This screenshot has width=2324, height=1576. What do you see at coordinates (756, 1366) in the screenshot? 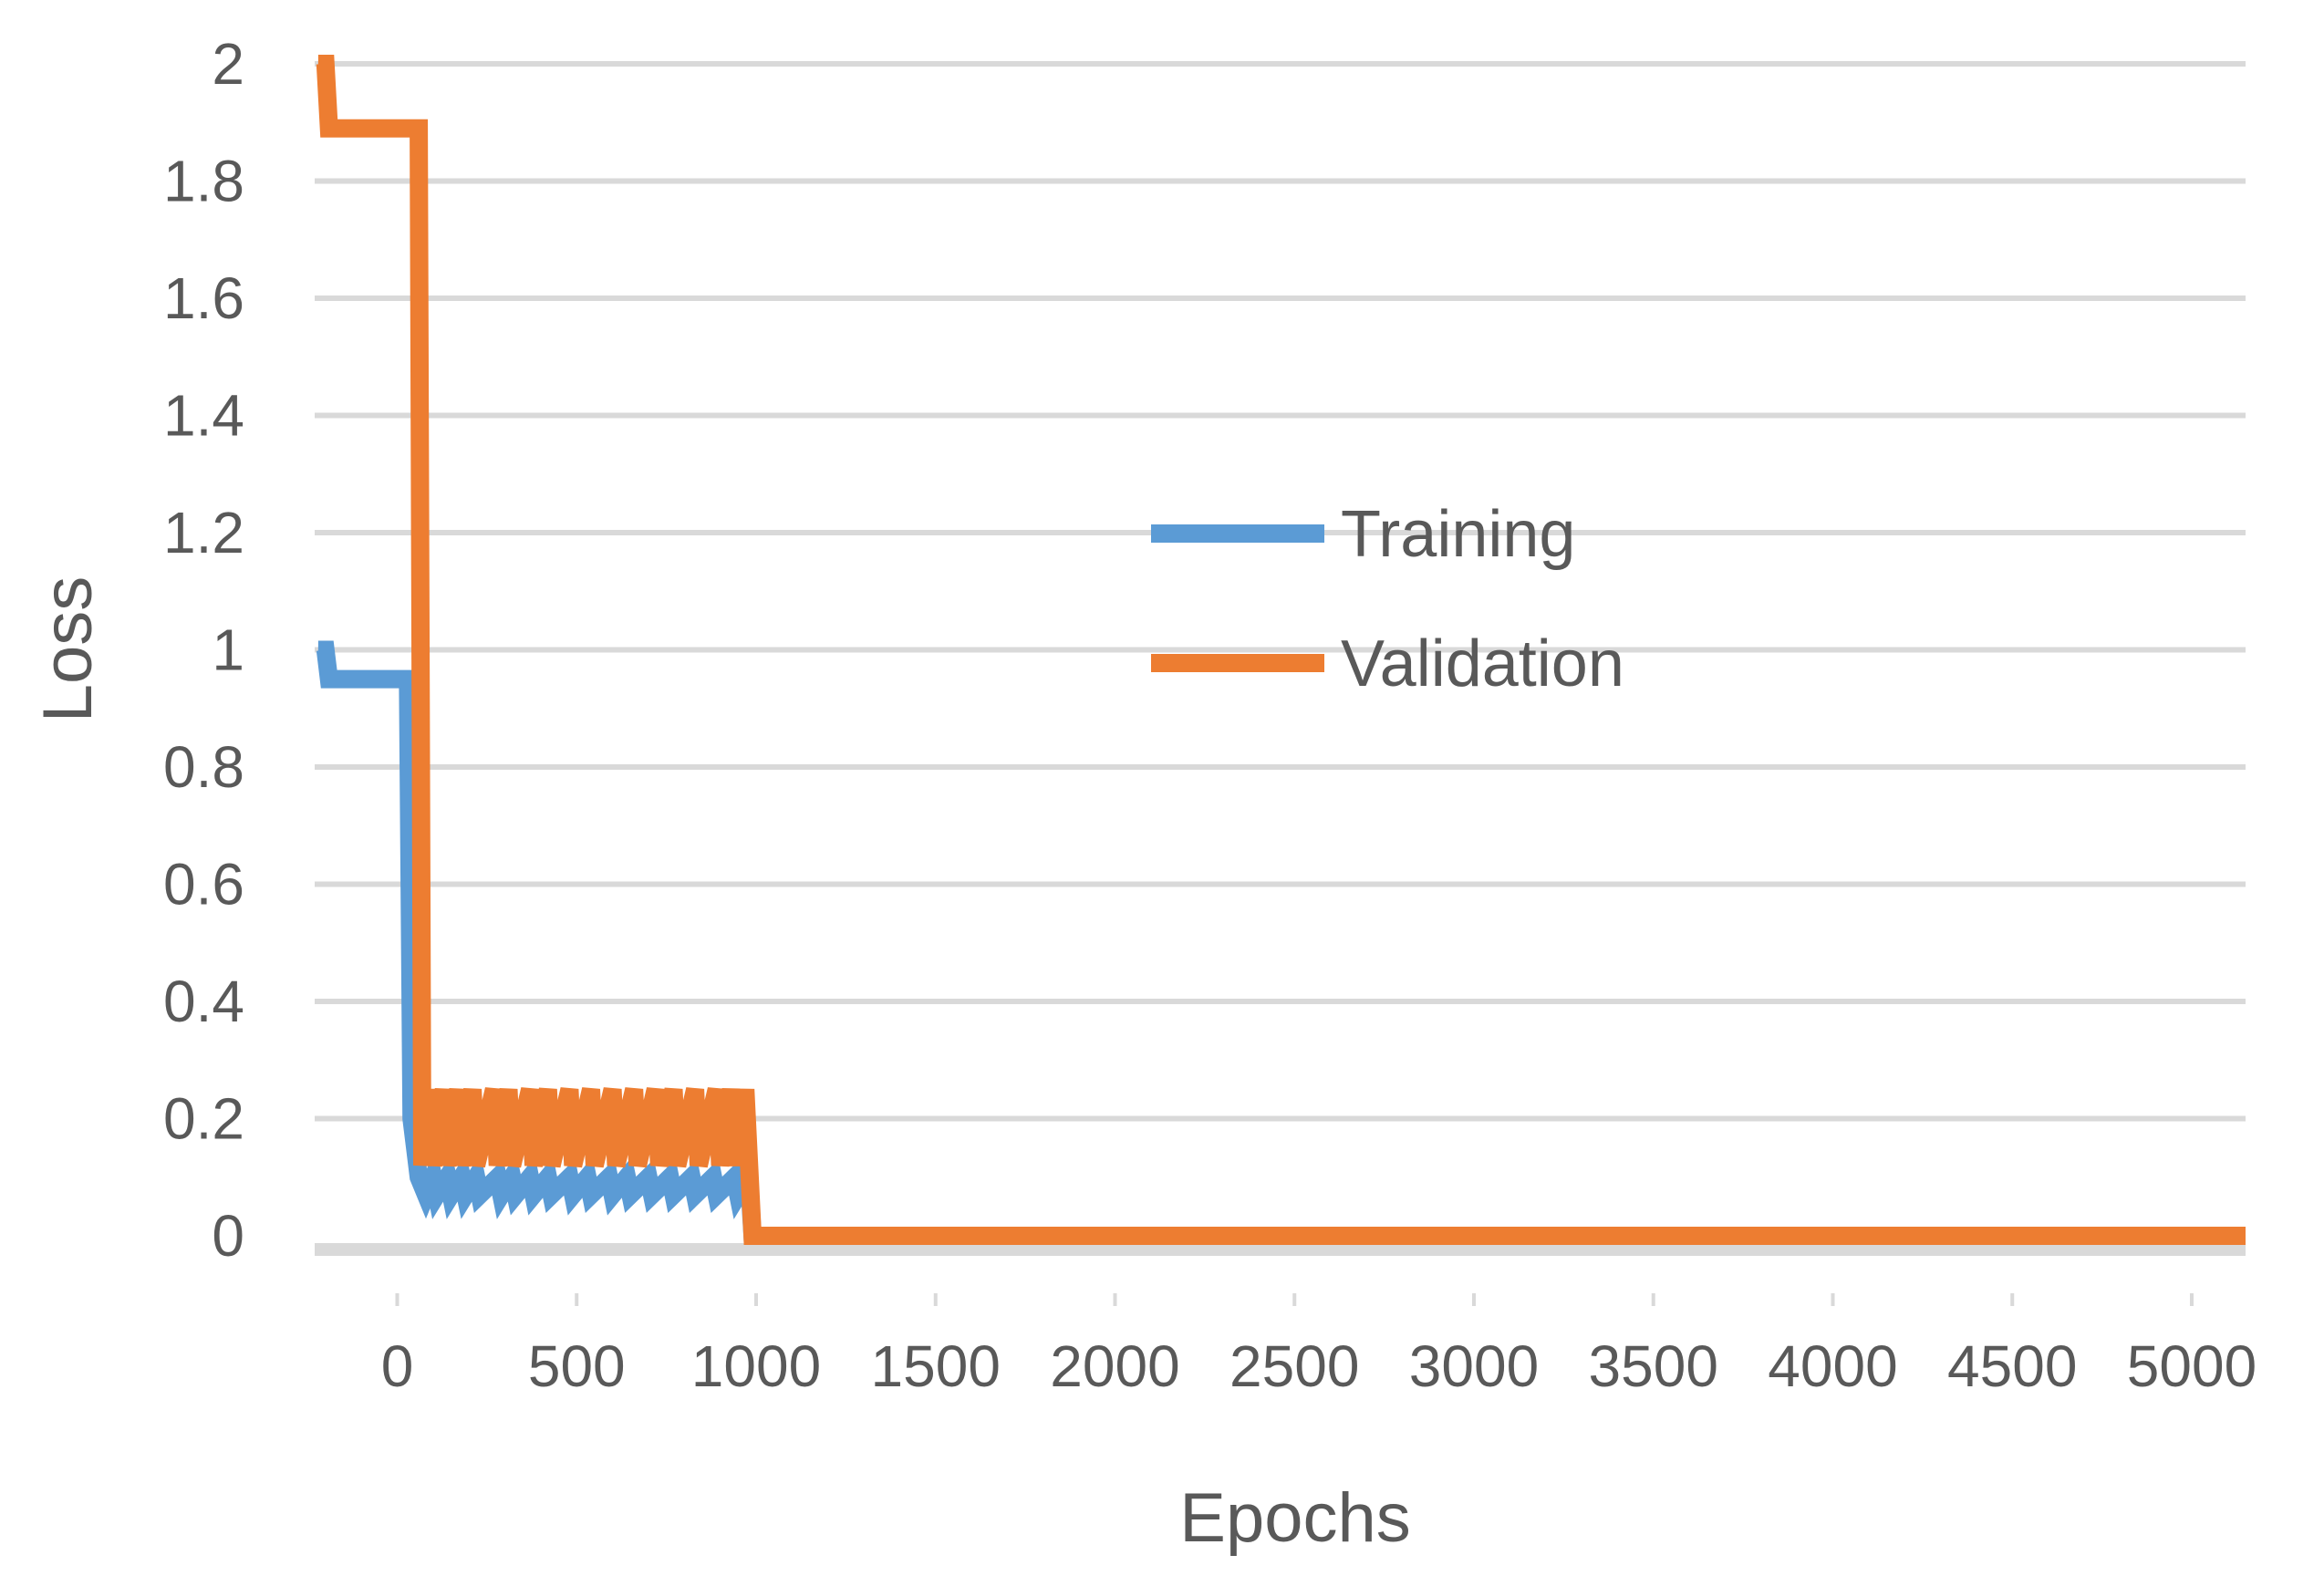
I see `x-tick-label: 1000` at bounding box center [756, 1366].